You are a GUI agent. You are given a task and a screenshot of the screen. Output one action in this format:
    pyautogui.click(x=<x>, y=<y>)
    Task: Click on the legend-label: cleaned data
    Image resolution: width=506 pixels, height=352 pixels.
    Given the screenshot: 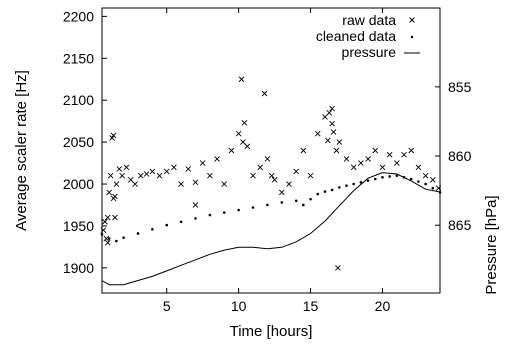 What is the action you would take?
    pyautogui.click(x=356, y=36)
    